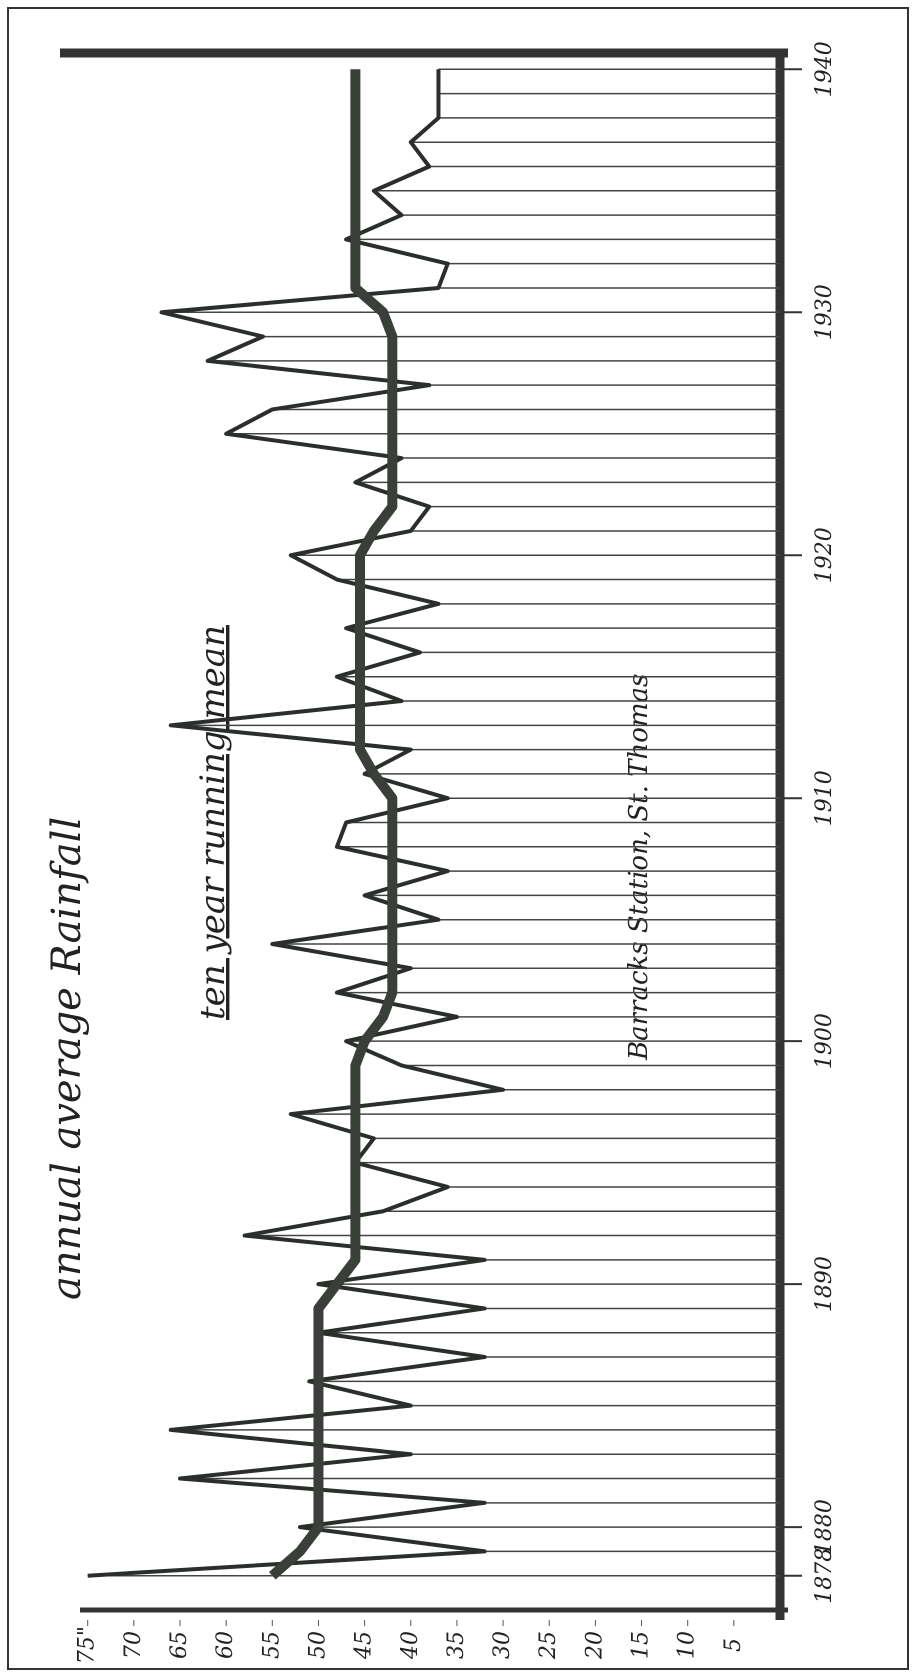  I want to click on y-tick-label: 35, so click(456, 1645).